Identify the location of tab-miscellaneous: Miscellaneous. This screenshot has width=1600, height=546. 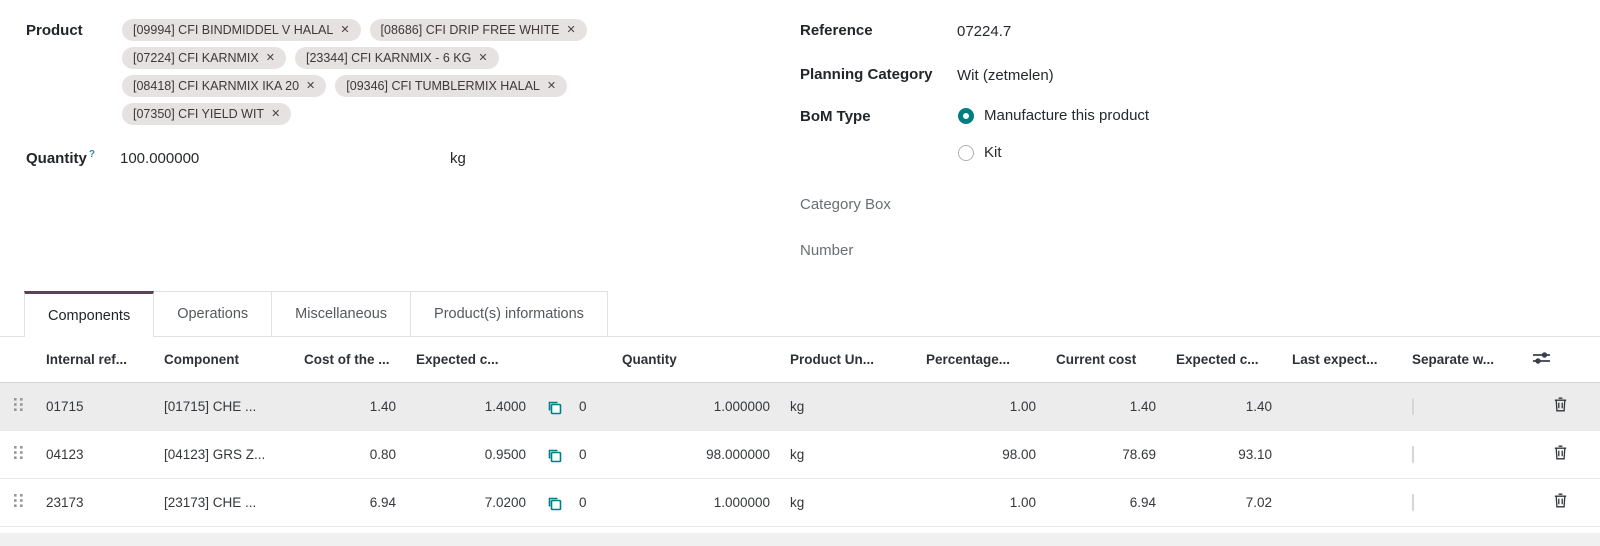
(342, 313).